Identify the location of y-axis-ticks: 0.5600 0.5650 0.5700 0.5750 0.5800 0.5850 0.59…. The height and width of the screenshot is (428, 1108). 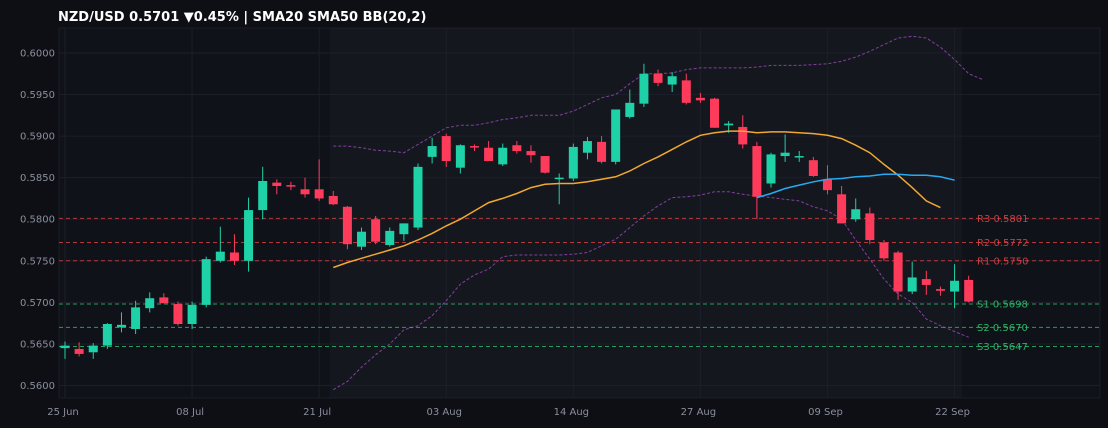
(37, 220).